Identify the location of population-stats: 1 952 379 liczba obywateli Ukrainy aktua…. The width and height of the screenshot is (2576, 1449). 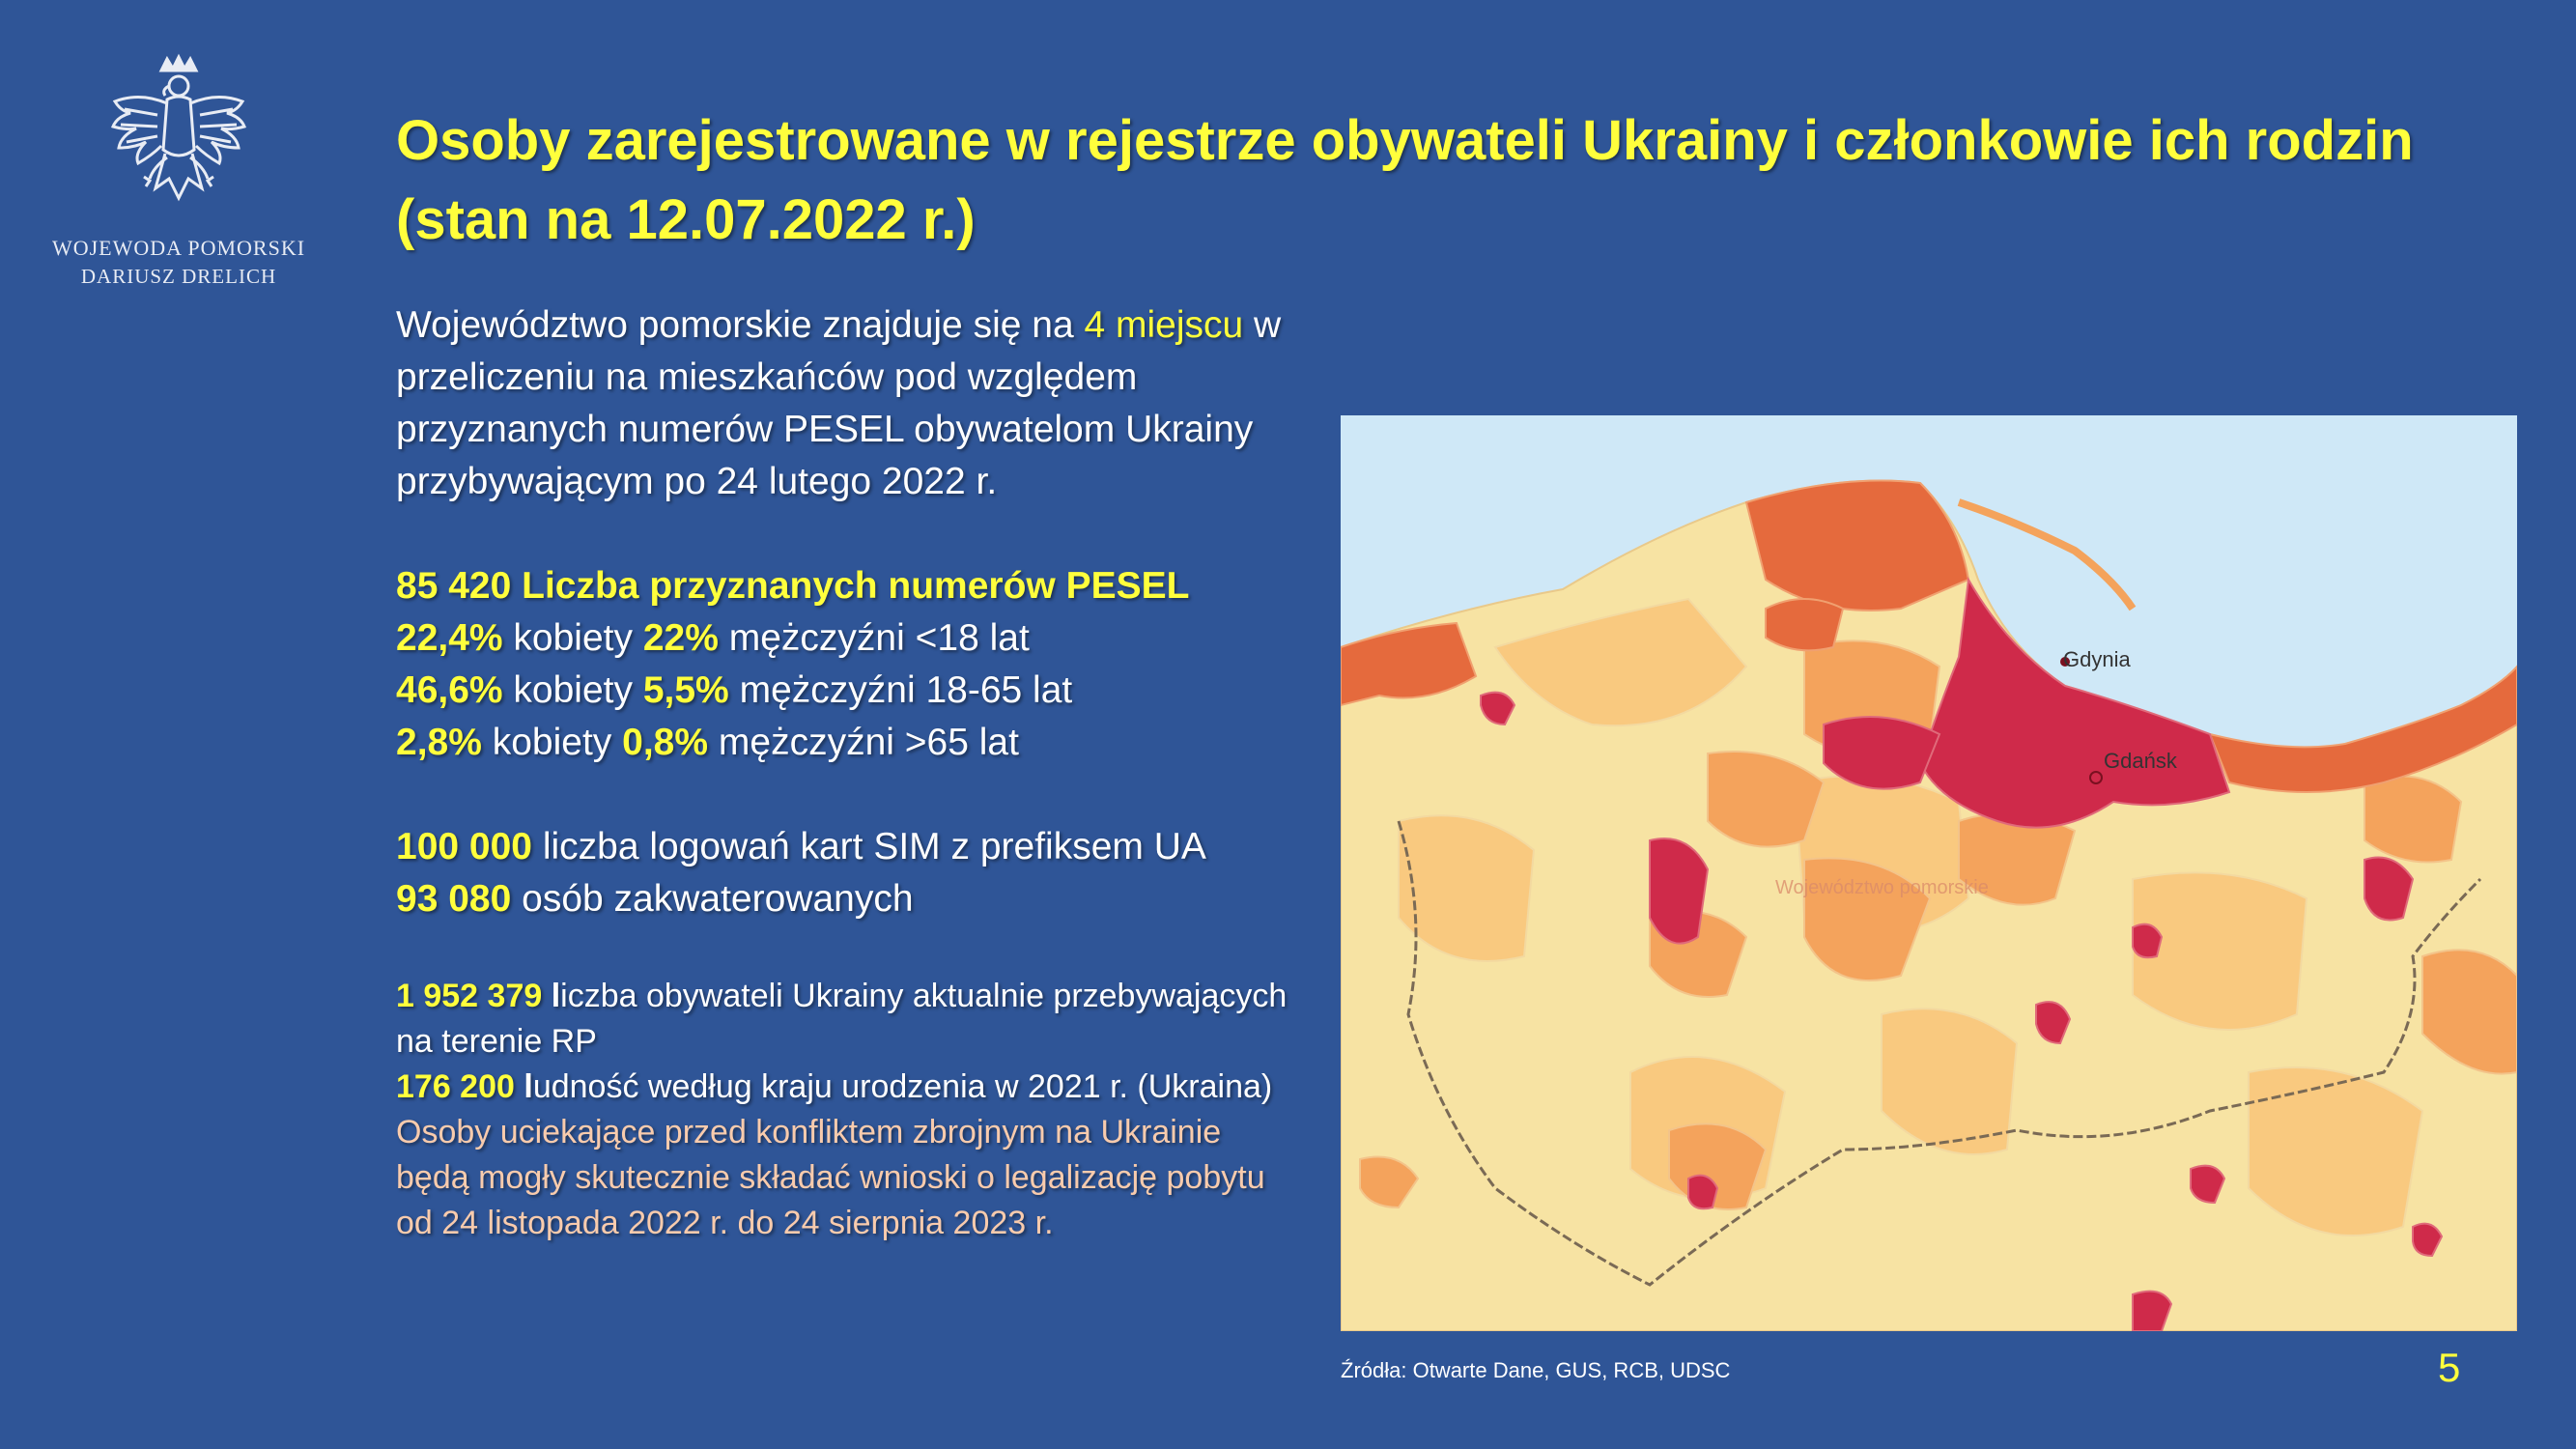
(845, 1110).